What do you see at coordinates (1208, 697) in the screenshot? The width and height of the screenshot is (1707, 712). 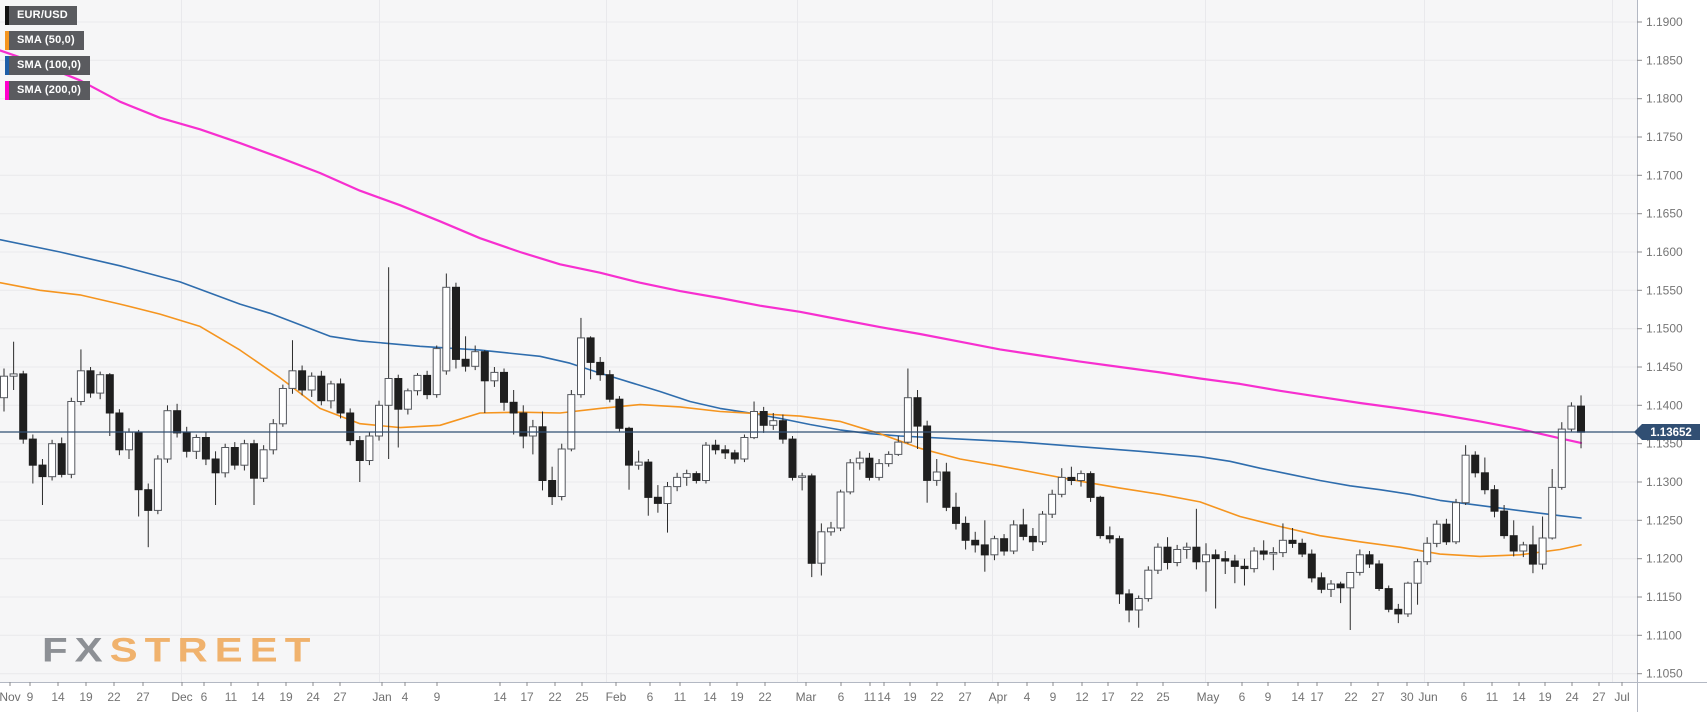 I see `month-axis-label: May` at bounding box center [1208, 697].